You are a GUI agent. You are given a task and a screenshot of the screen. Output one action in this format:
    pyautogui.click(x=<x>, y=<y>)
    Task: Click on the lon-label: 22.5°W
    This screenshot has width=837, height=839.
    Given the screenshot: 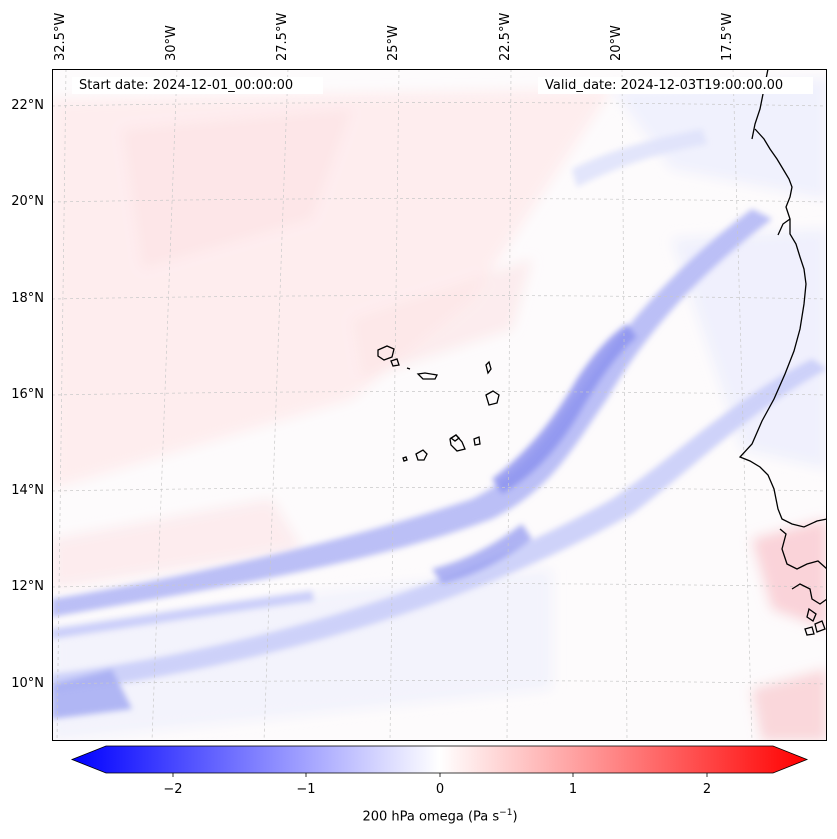 What is the action you would take?
    pyautogui.click(x=505, y=36)
    